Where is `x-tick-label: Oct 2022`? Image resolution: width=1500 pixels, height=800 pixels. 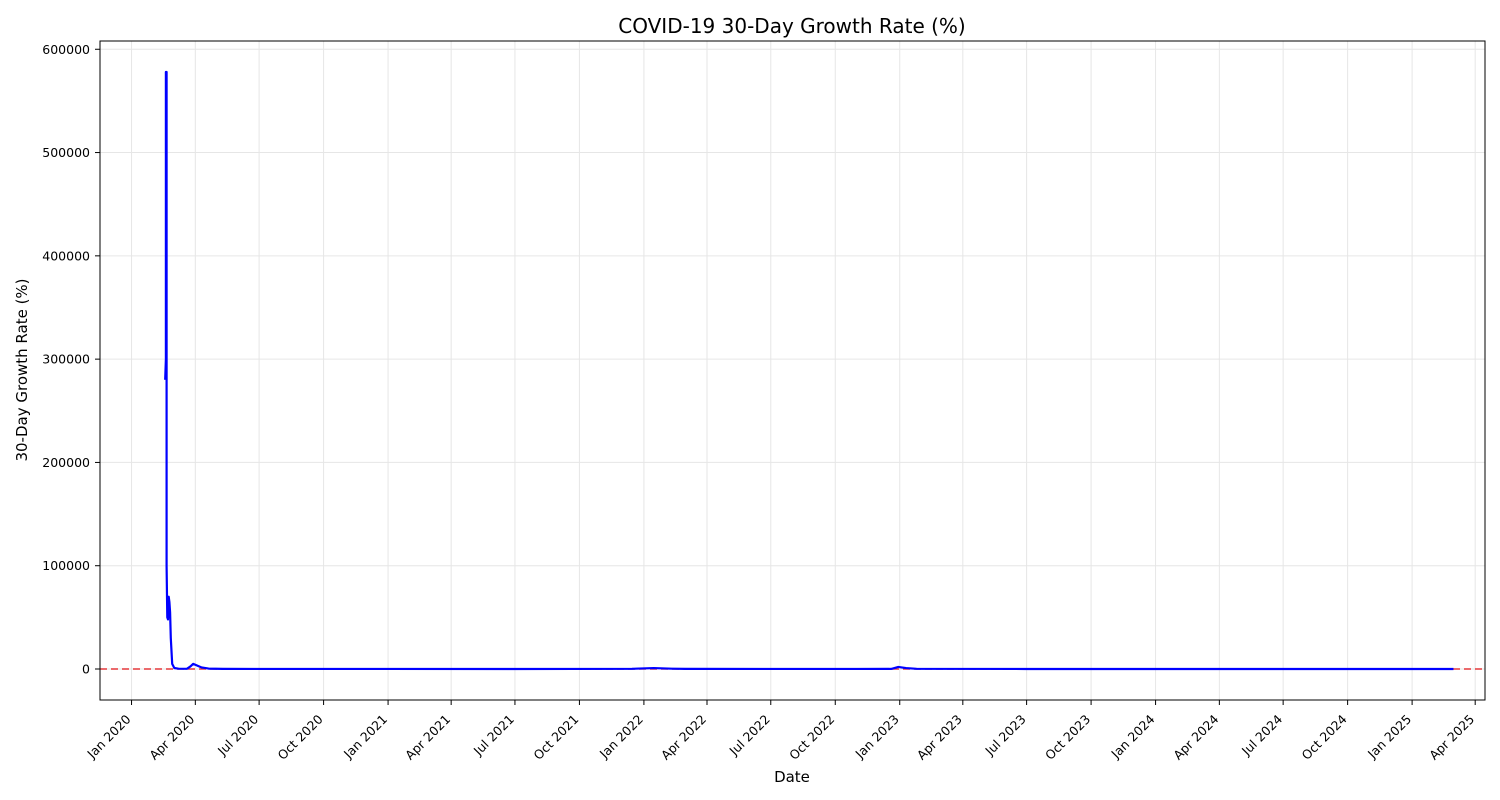
x-tick-label: Oct 2022 is located at coordinates (811, 737).